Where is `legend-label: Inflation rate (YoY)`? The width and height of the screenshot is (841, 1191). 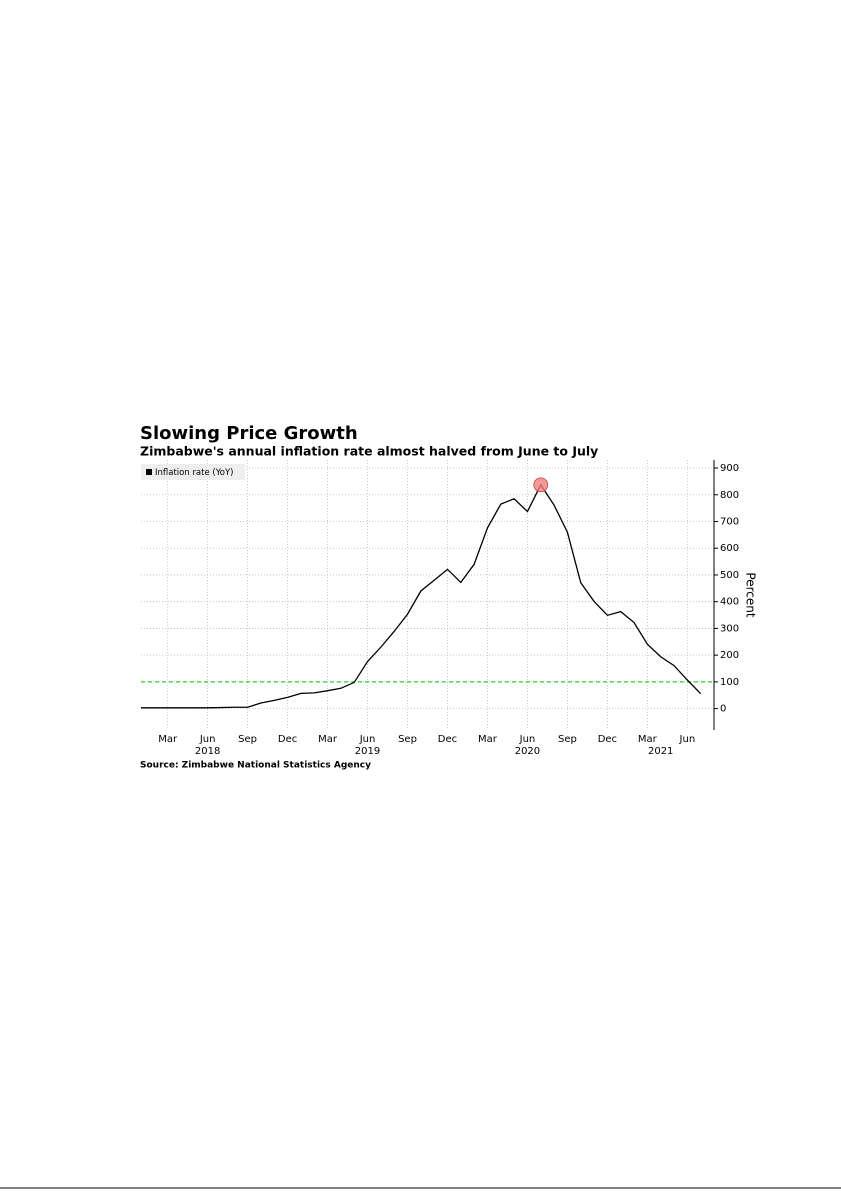
legend-label: Inflation rate (YoY) is located at coordinates (194, 473).